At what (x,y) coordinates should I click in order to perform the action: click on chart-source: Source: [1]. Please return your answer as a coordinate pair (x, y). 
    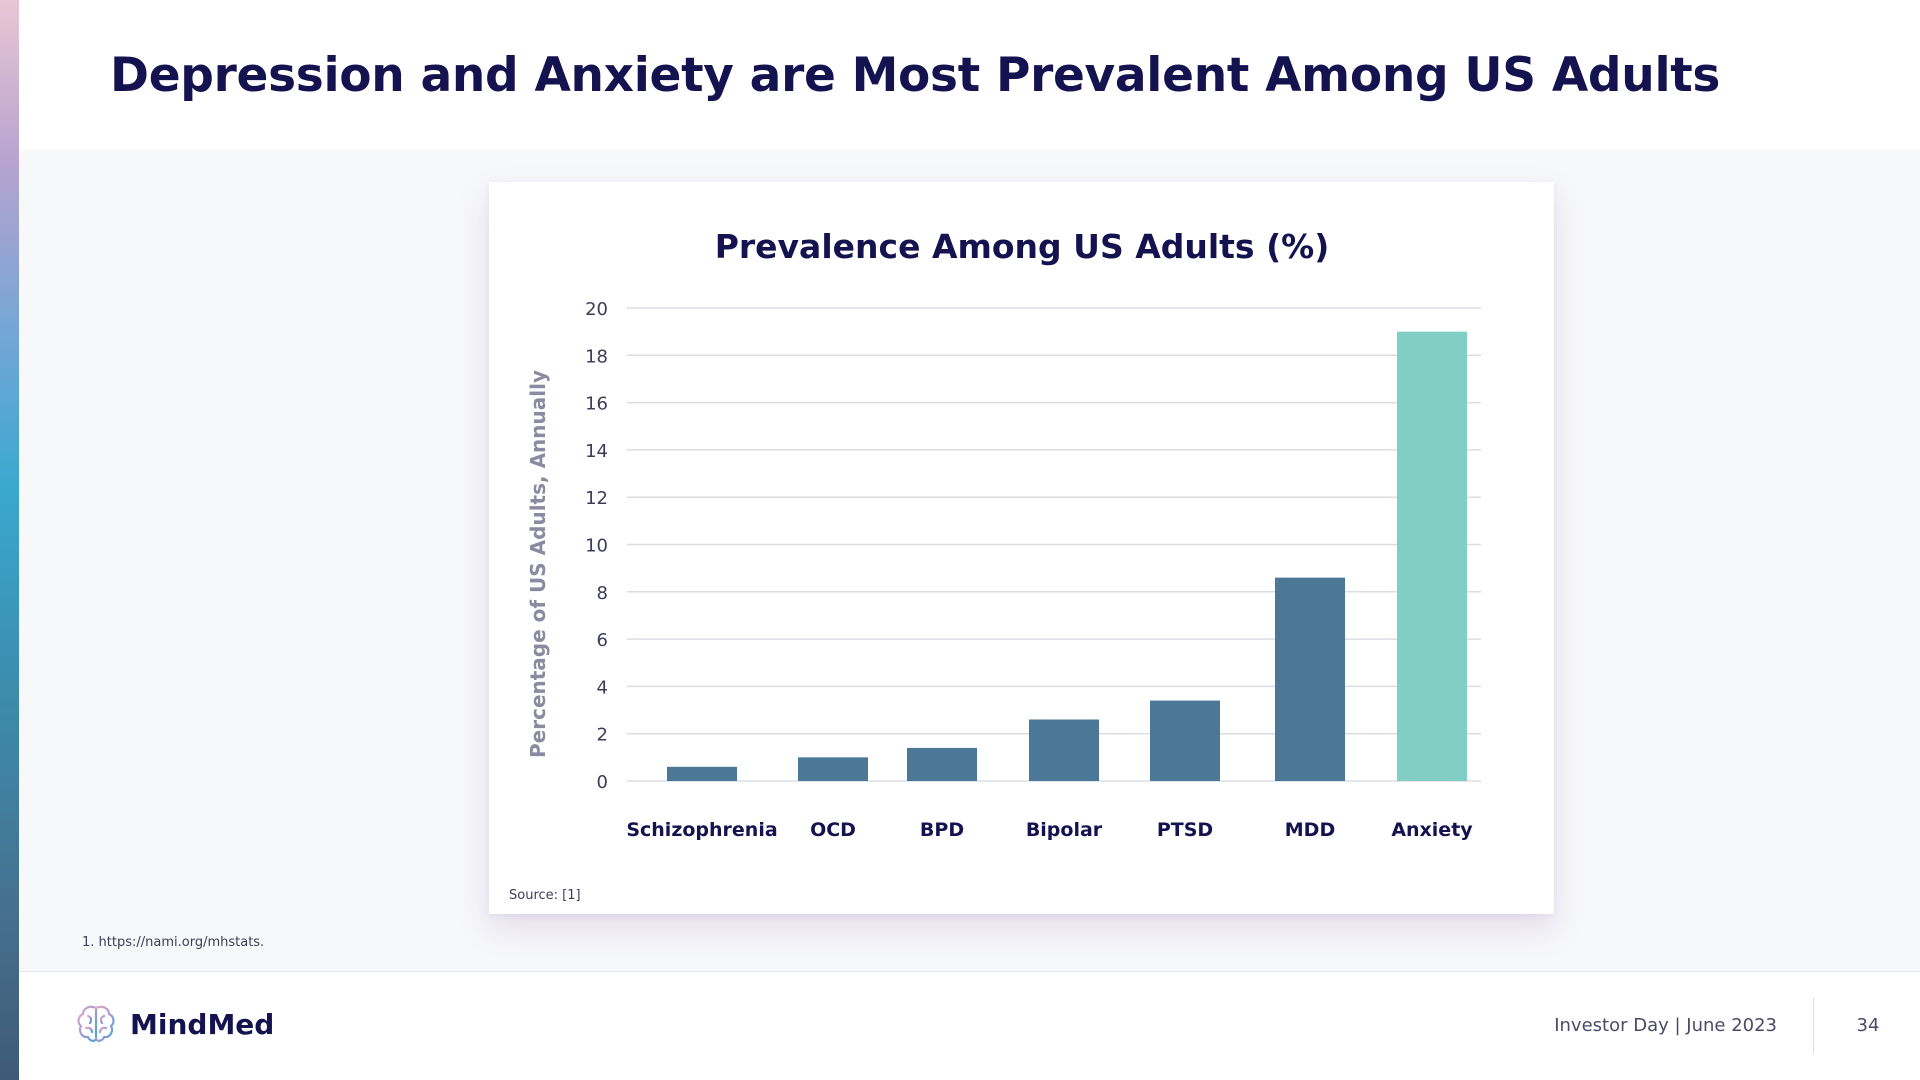
    Looking at the image, I should click on (545, 895).